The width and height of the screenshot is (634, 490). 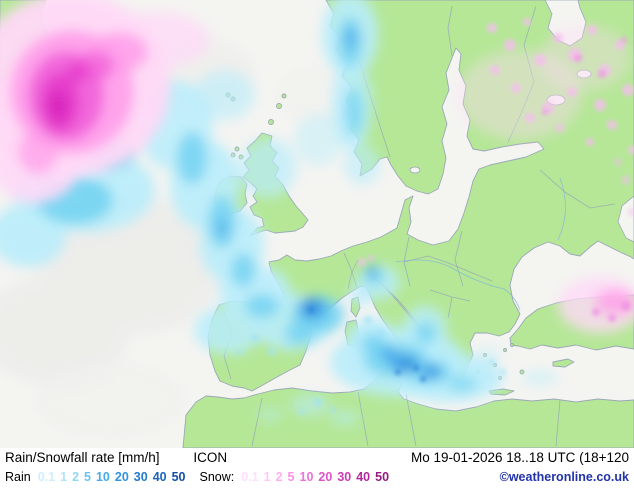 I want to click on snow-scale-value-5: 5, so click(x=291, y=477).